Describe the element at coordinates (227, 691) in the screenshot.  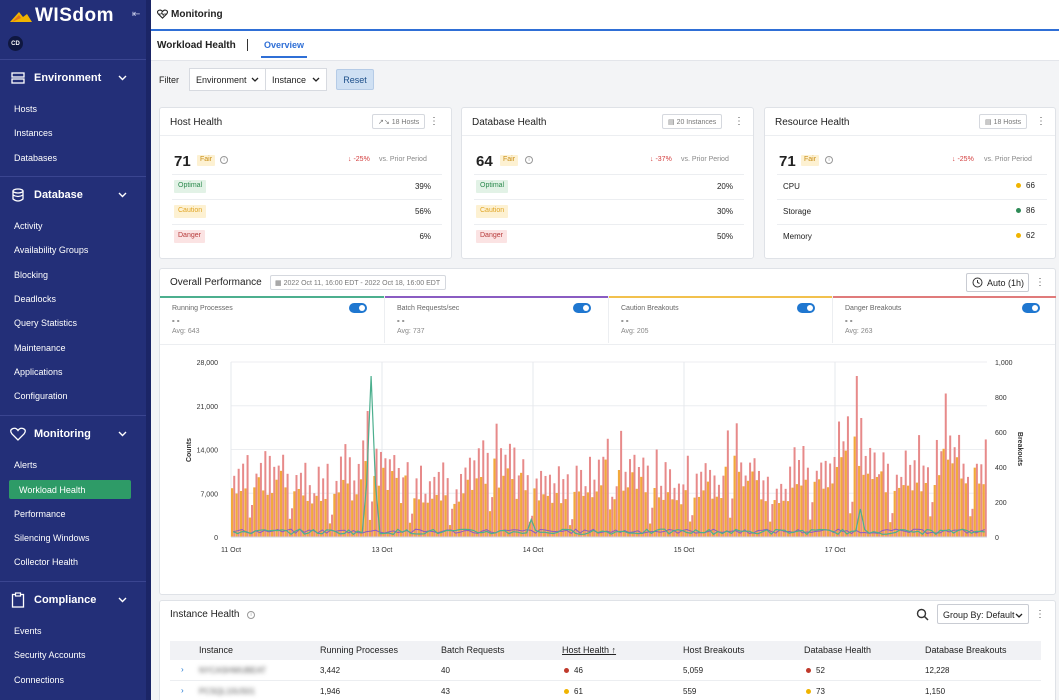
I see `instance-name: PCSQL10US01` at that location.